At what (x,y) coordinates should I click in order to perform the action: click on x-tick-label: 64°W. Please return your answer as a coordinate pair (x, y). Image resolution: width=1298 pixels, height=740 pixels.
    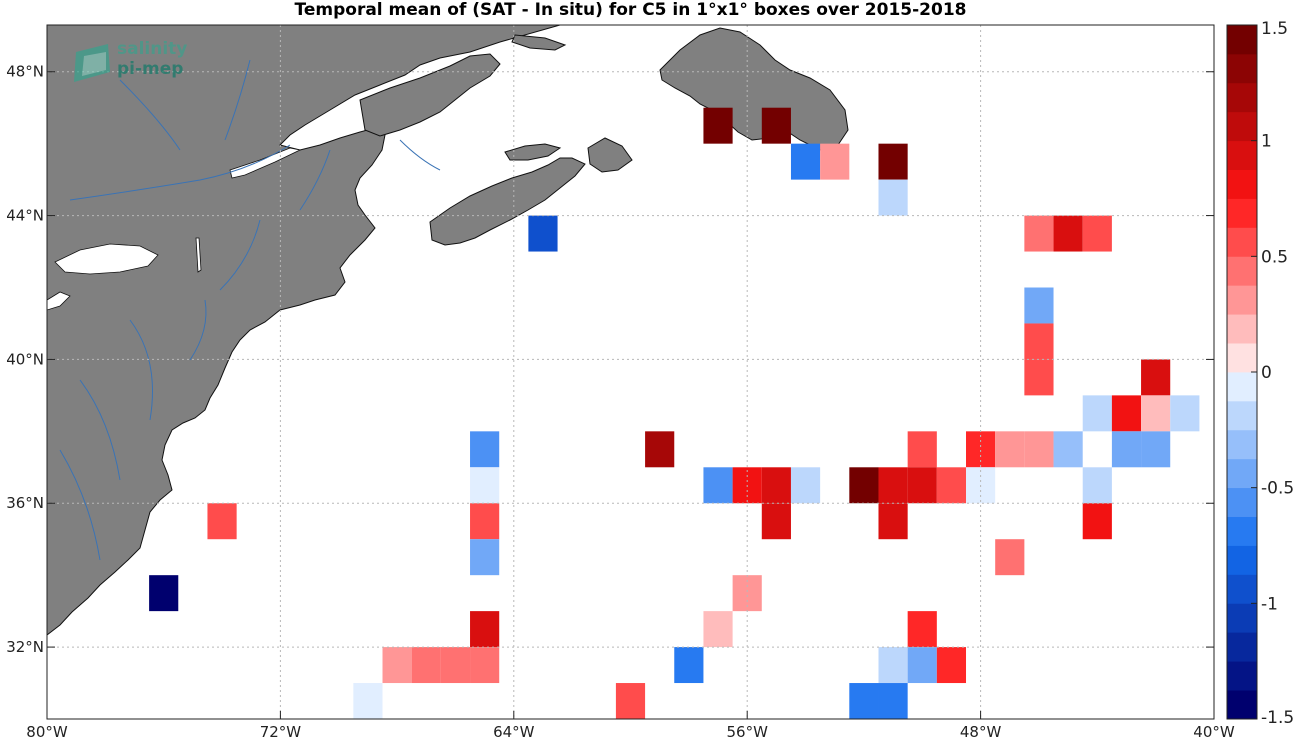
    Looking at the image, I should click on (514, 731).